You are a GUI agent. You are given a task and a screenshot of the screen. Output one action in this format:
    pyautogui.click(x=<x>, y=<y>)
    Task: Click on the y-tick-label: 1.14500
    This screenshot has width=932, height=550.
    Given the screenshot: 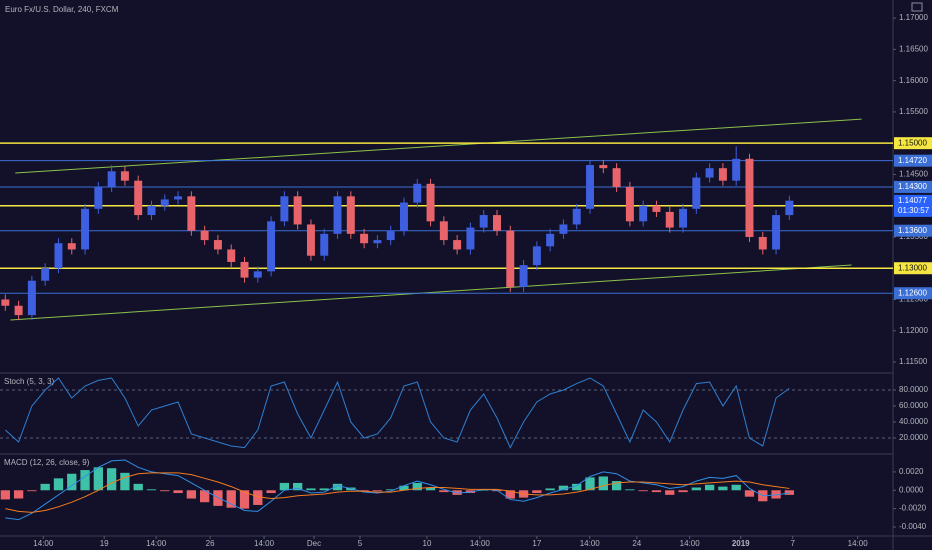 What is the action you would take?
    pyautogui.click(x=913, y=174)
    